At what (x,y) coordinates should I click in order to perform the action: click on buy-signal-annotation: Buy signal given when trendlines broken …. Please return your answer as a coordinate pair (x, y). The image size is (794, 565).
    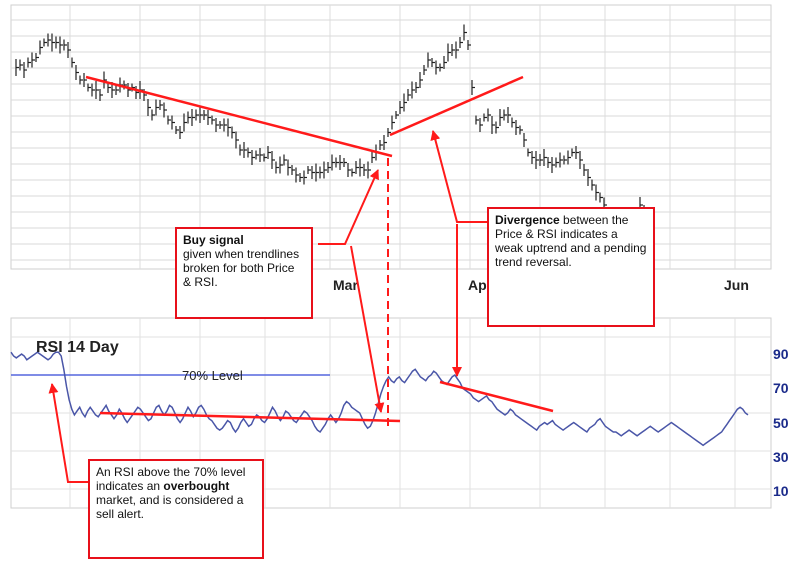
    Looking at the image, I should click on (244, 273).